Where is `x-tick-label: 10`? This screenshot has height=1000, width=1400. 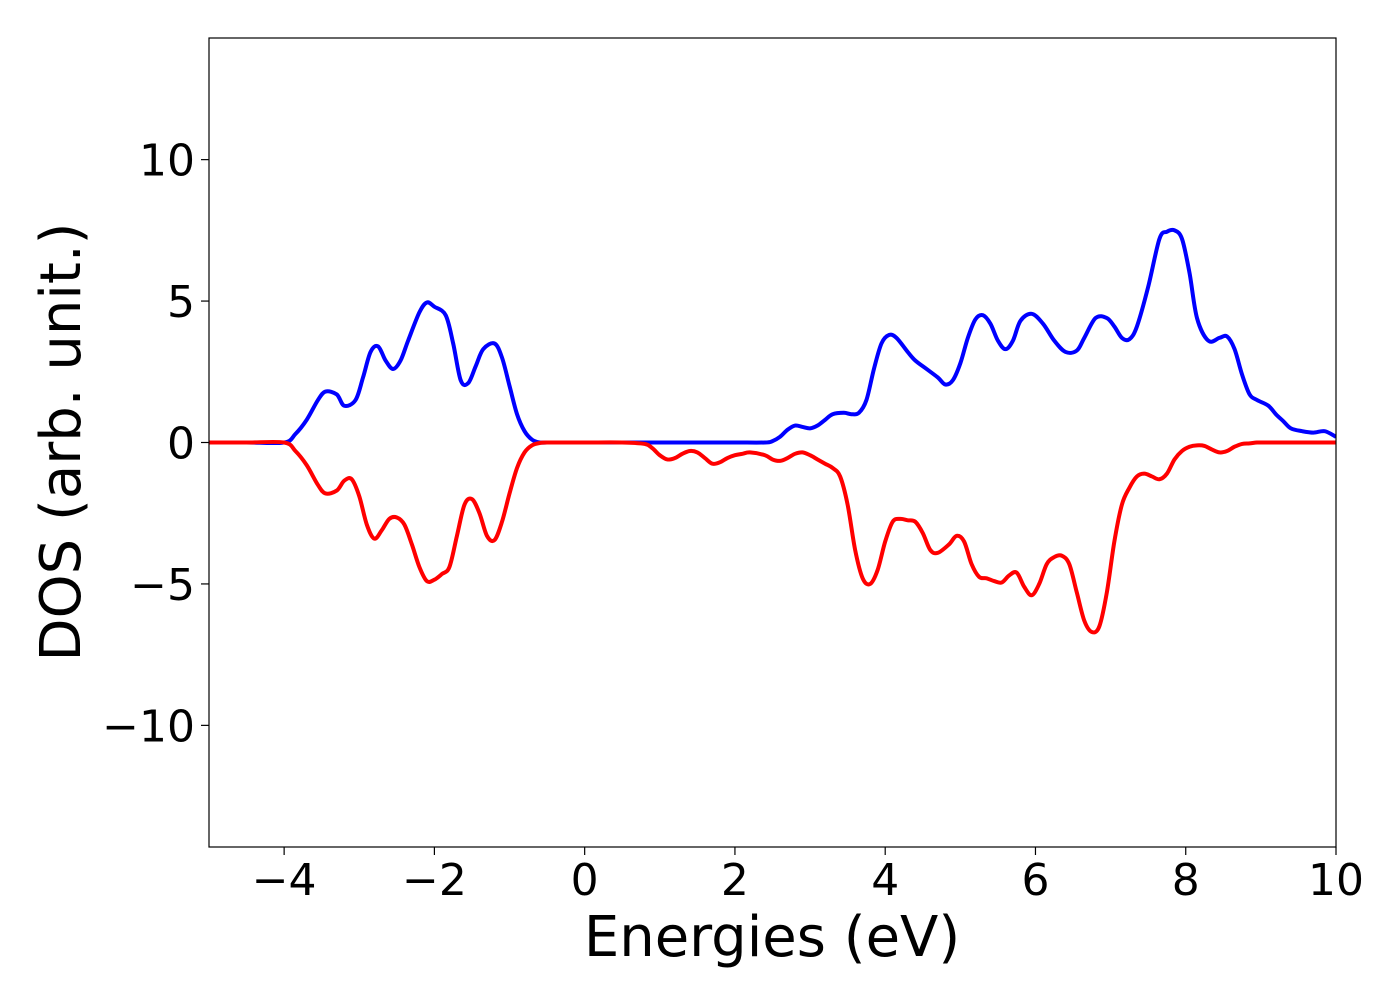 x-tick-label: 10 is located at coordinates (1336, 880).